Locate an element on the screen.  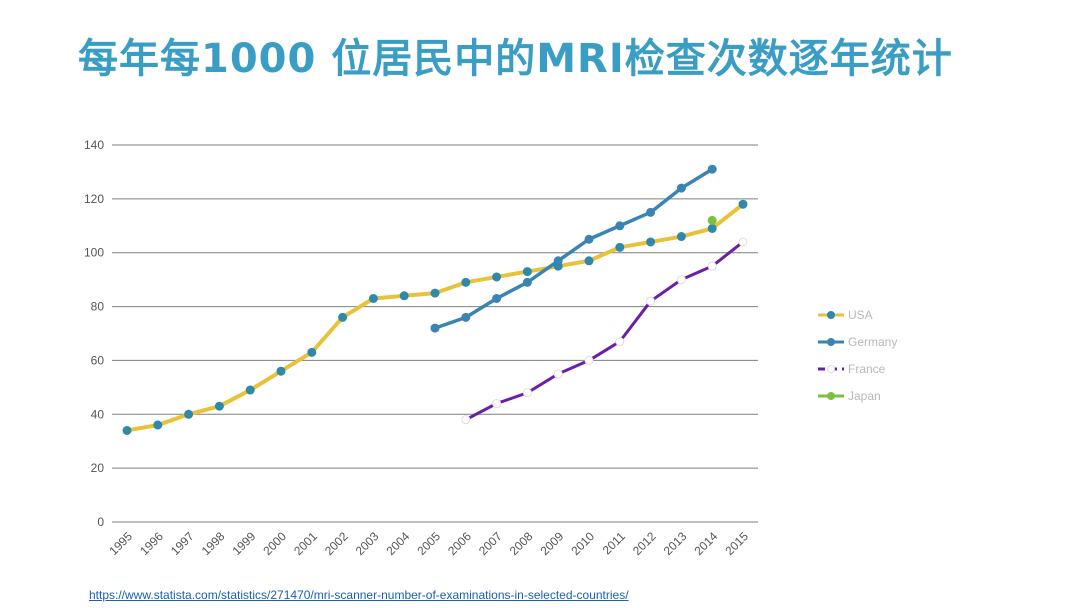
series-line-france is located at coordinates (604, 330).